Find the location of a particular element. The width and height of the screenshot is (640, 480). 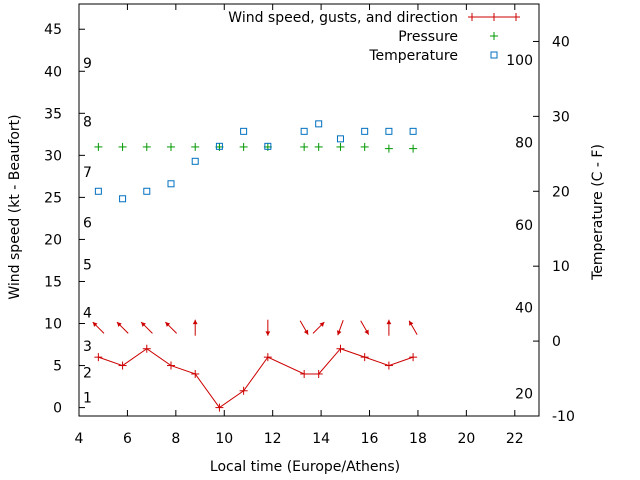

legend-swatch-pressure is located at coordinates (494, 36).